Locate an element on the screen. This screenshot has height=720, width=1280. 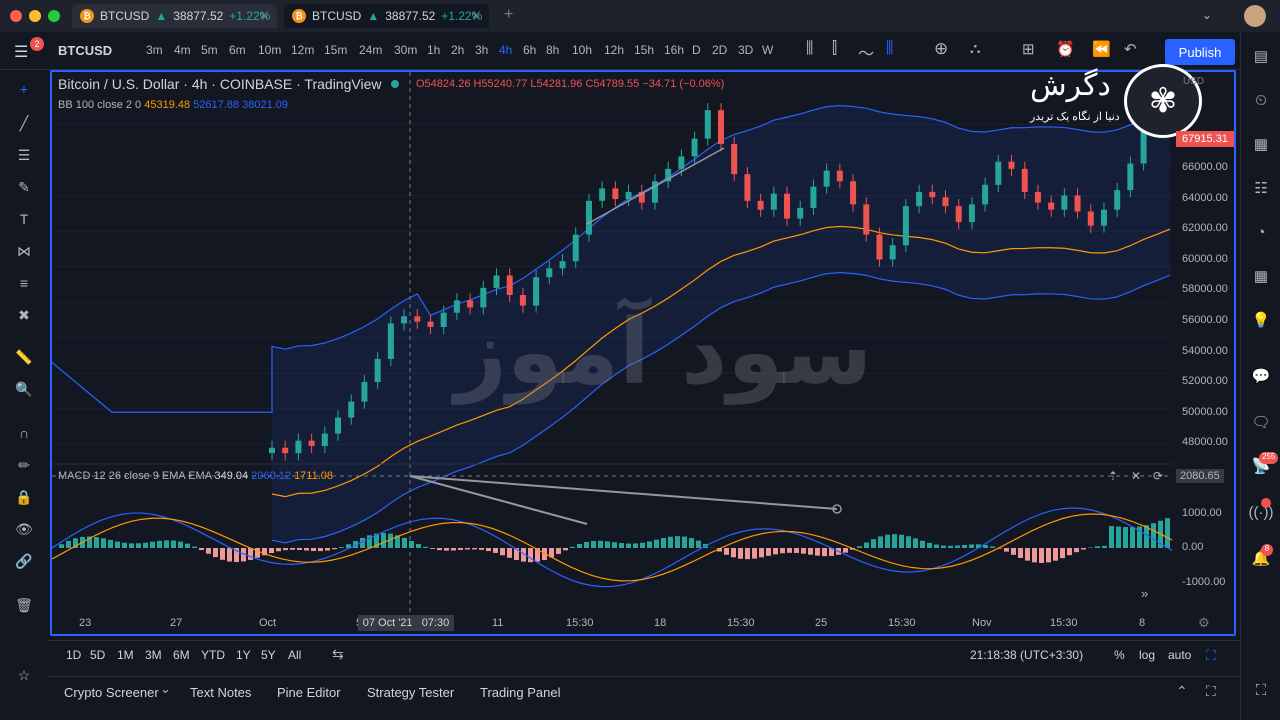
chat-icon: 💬 is located at coordinates (1261, 376).